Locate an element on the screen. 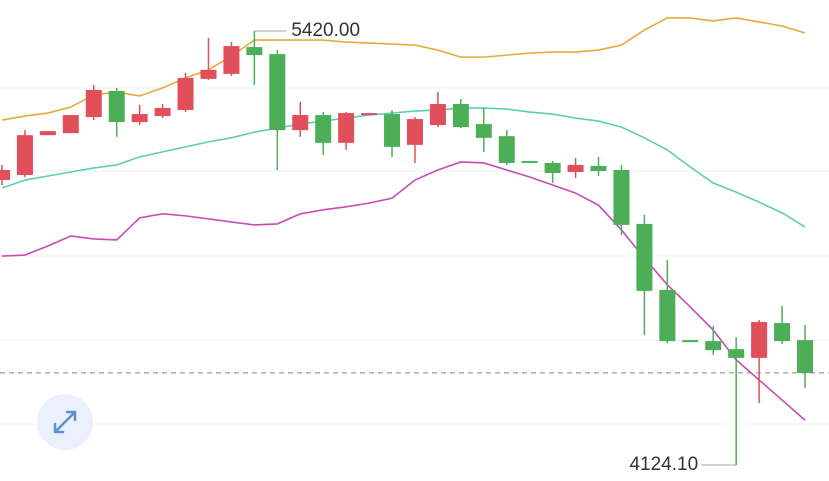 Image resolution: width=829 pixels, height=481 pixels. expand-icon is located at coordinates (65, 422).